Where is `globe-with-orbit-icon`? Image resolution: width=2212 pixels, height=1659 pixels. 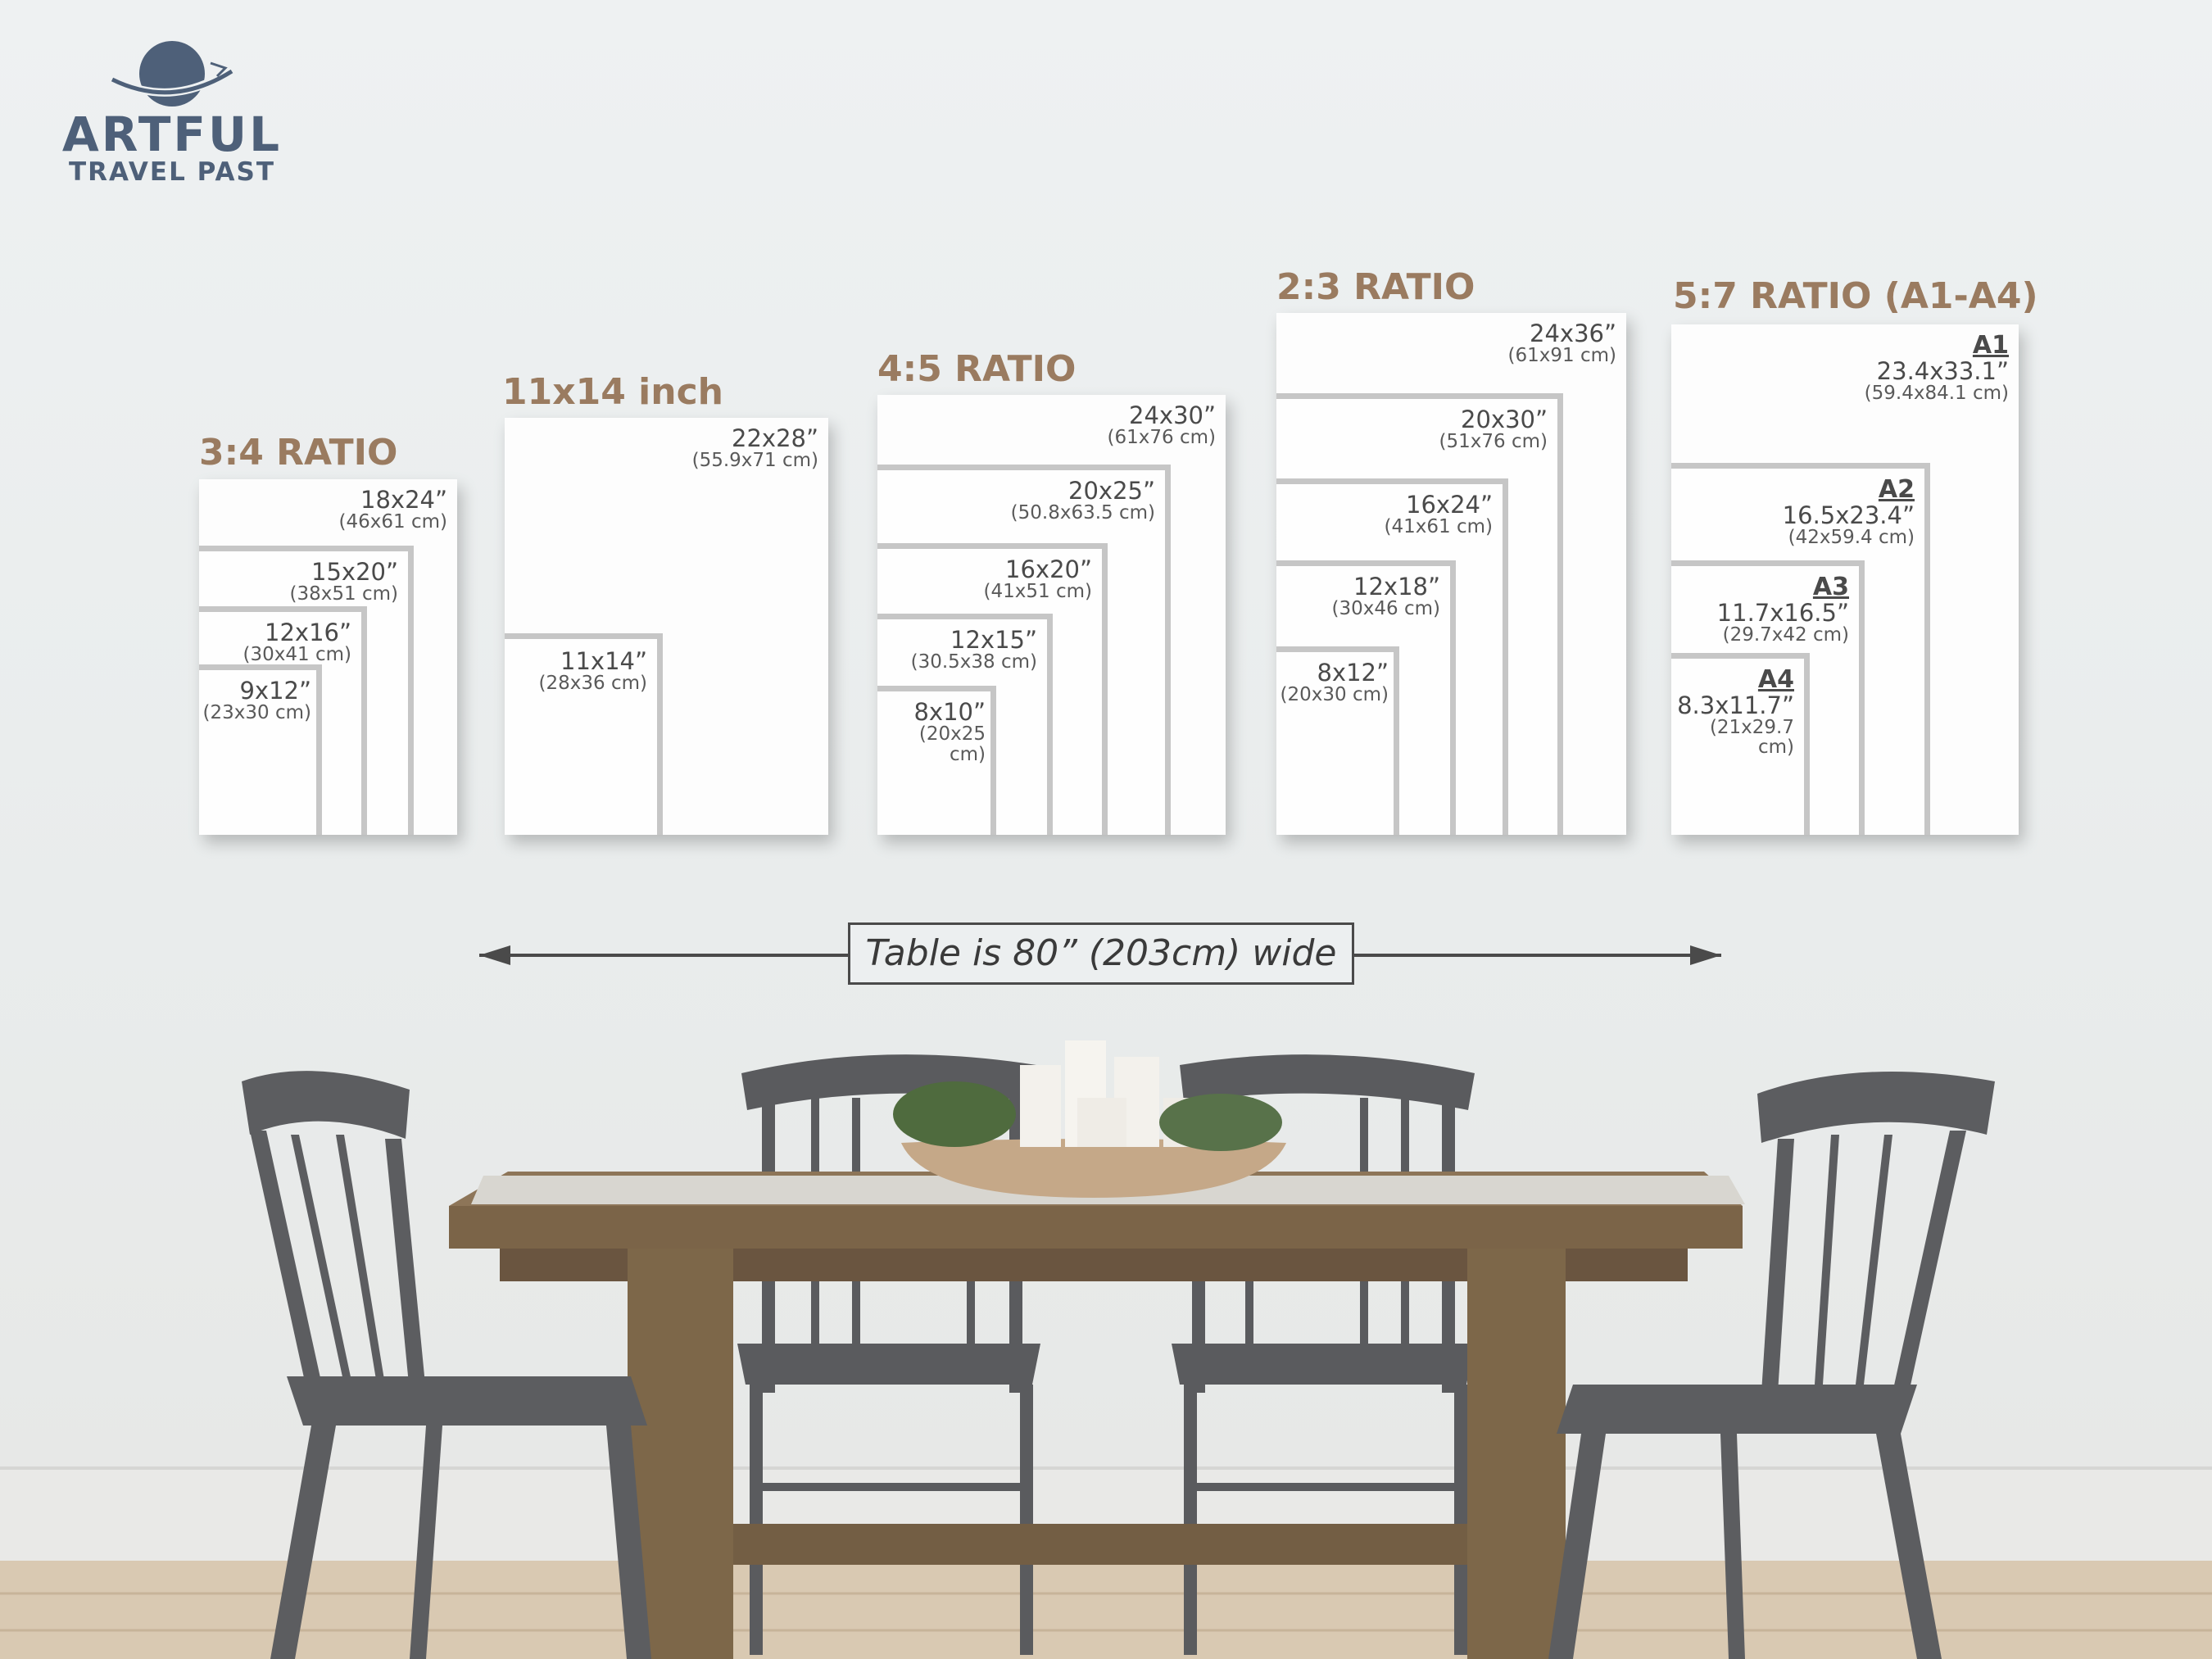 globe-with-orbit-icon is located at coordinates (172, 74).